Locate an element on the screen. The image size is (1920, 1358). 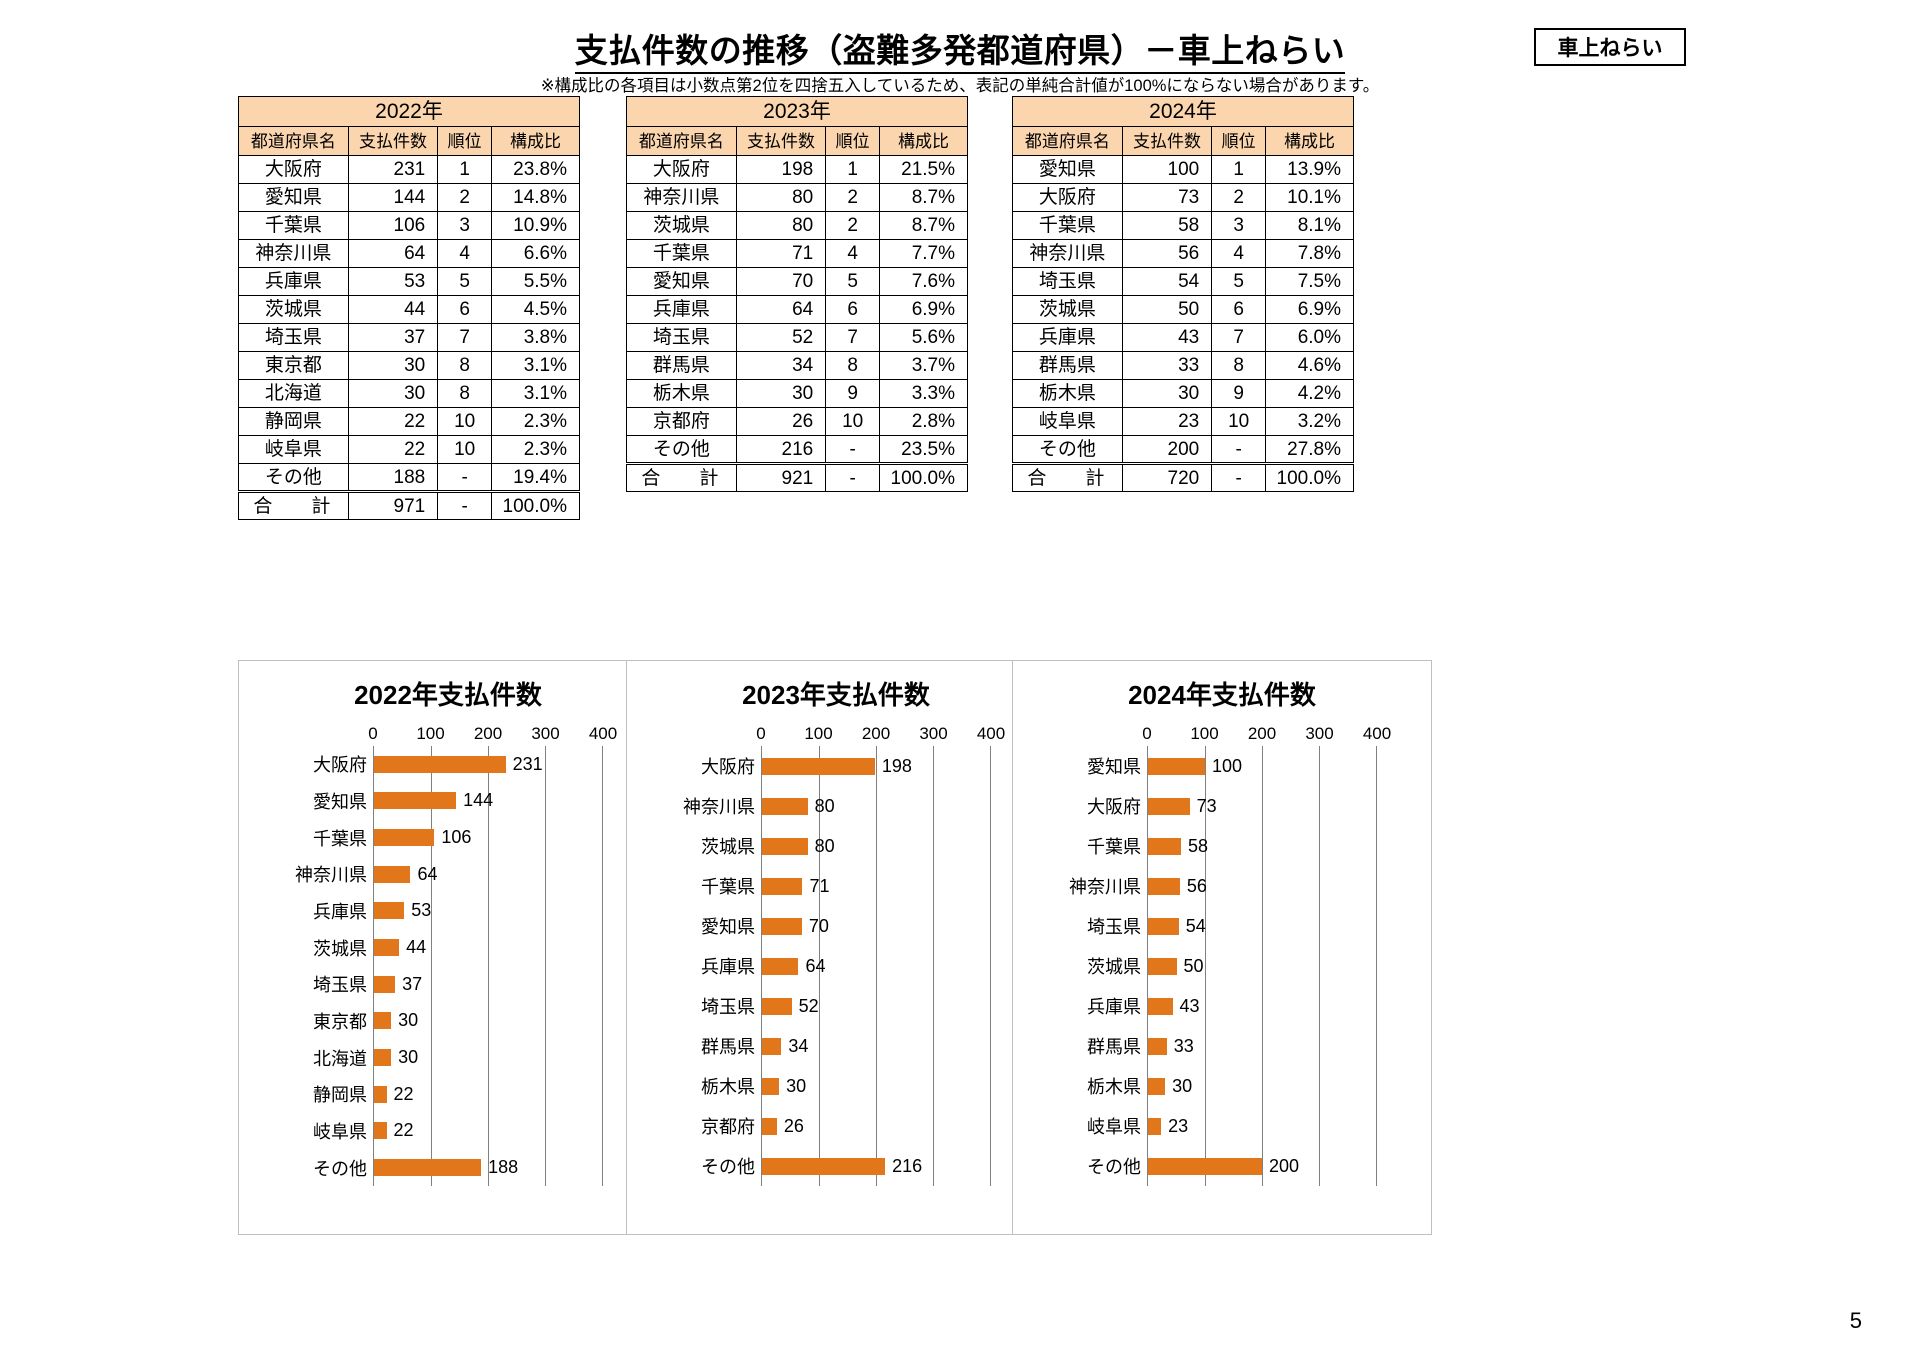
cell-rank: 3 is located at coordinates (1239, 225).